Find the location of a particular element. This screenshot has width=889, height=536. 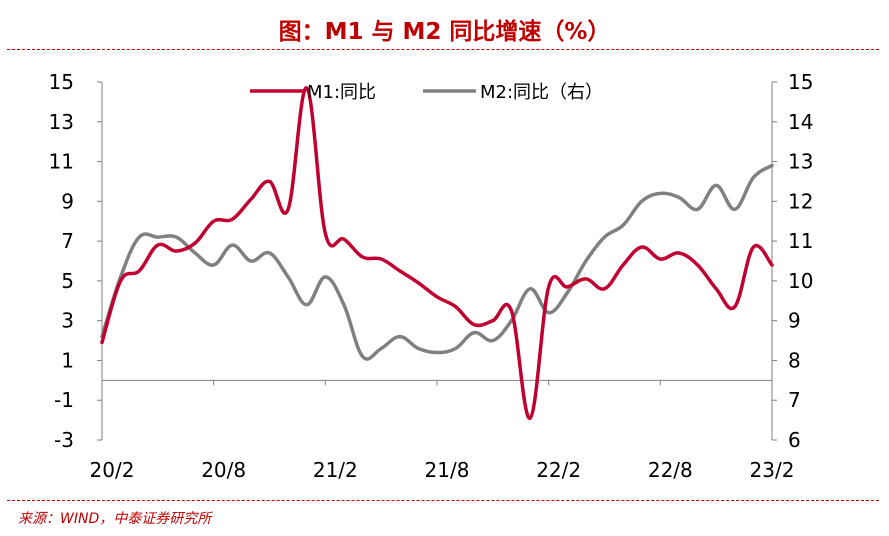

source-divider is located at coordinates (443, 500).